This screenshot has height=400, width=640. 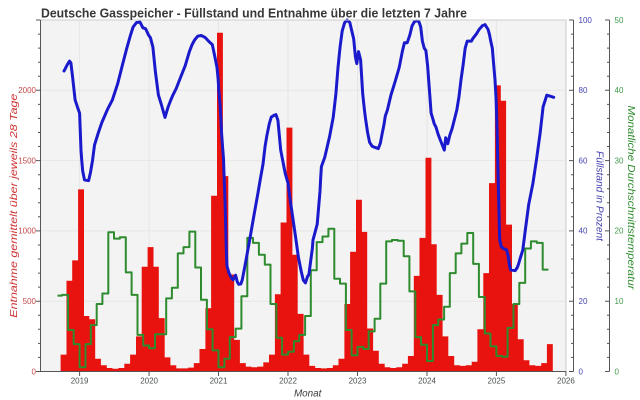 I want to click on svg-text: 2024, so click(x=427, y=381).